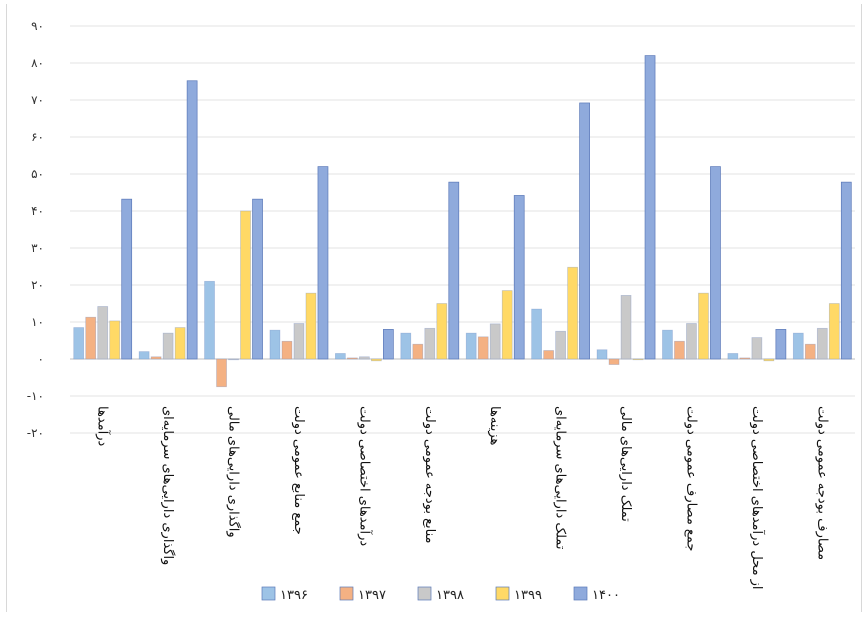 The width and height of the screenshot is (868, 617). Describe the element at coordinates (37, 211) in the screenshot. I see `y-tick-label: ۴۰` at that location.